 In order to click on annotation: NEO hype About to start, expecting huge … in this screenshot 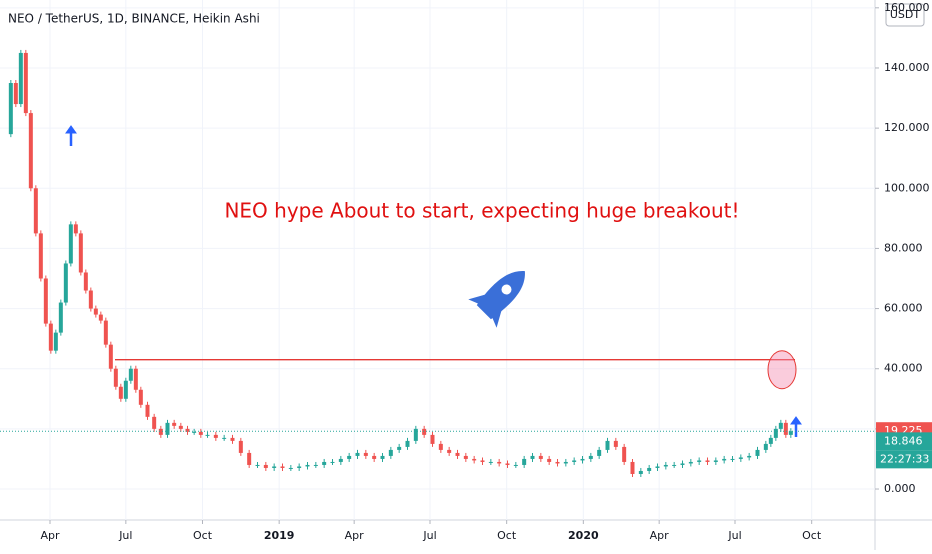, I will do `click(481, 211)`.